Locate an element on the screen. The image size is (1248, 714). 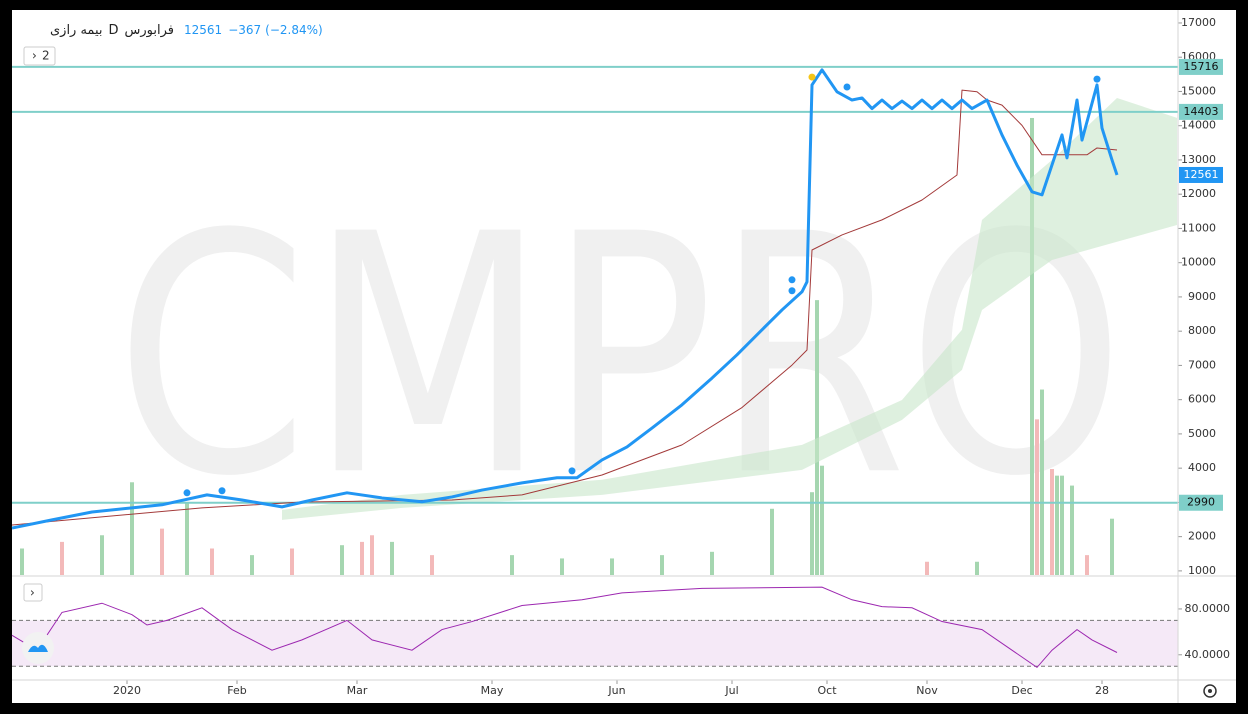
exchange: فرابورس is located at coordinates (149, 30).